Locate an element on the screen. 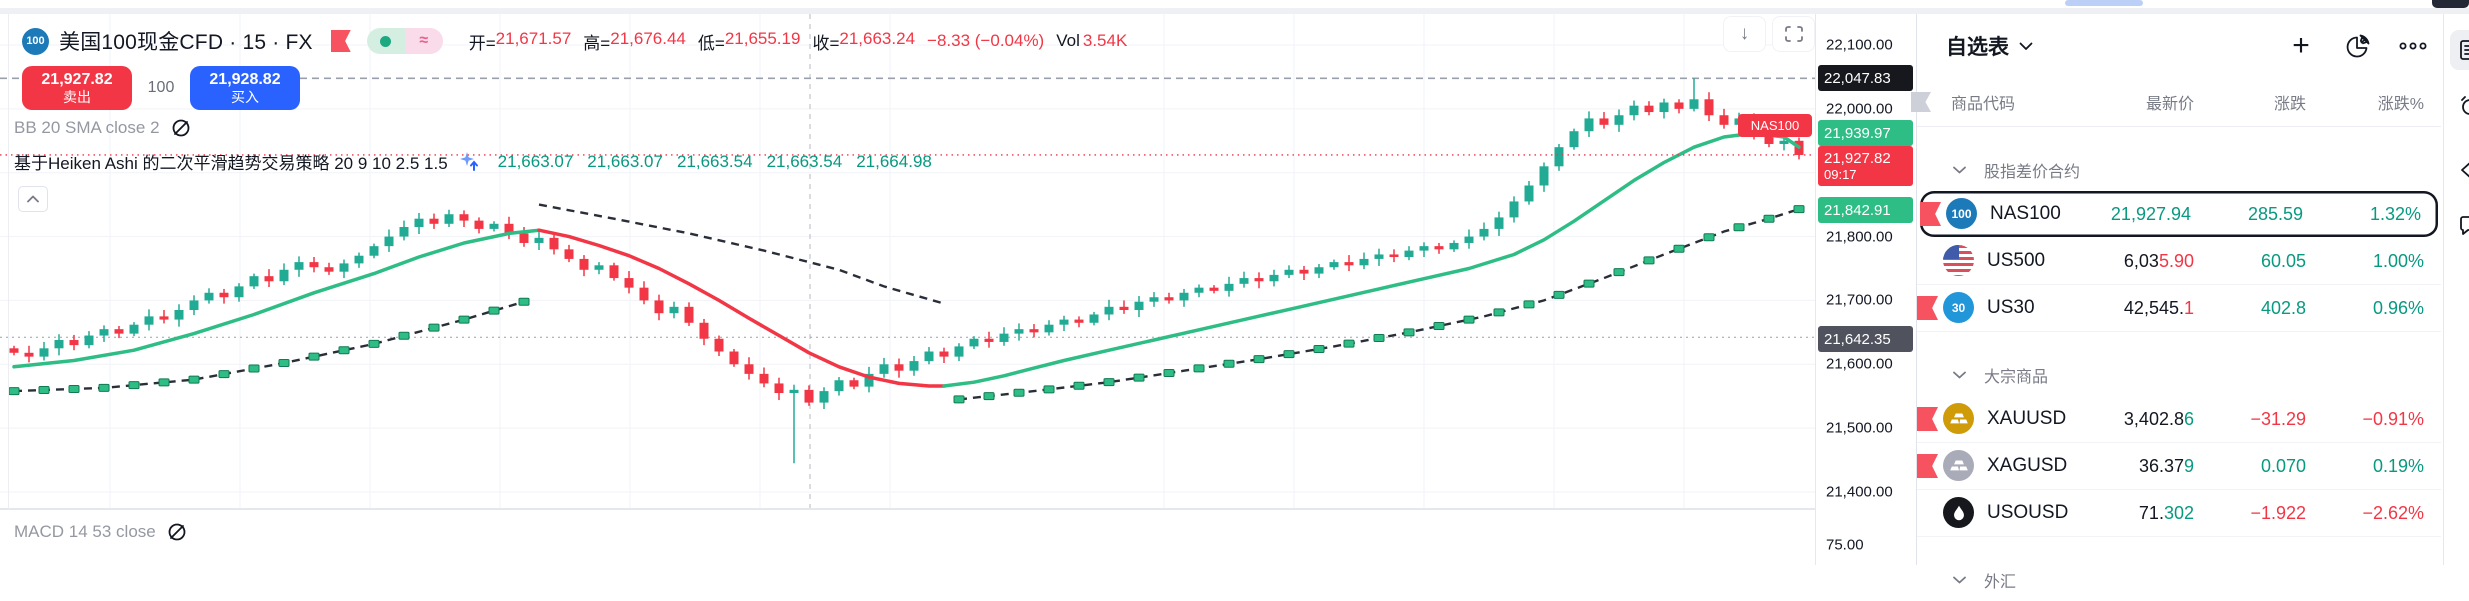  symbol-name: XAGUSD is located at coordinates (2027, 465).